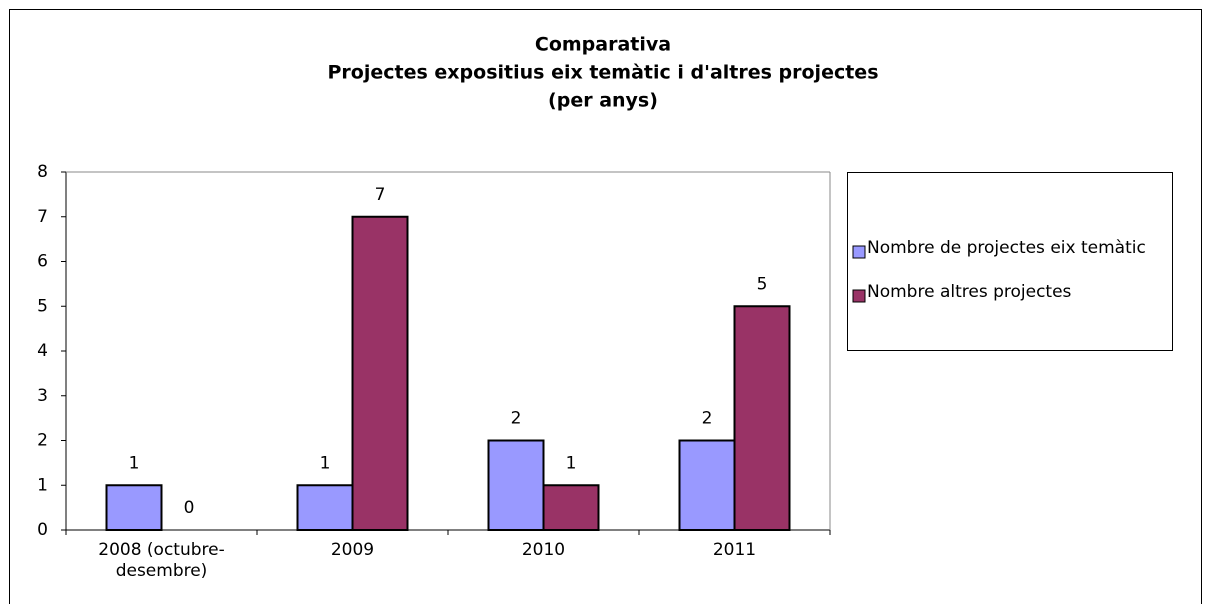 Image resolution: width=1211 pixels, height=604 pixels. Describe the element at coordinates (42, 351) in the screenshot. I see `y-tick-label: 4` at that location.